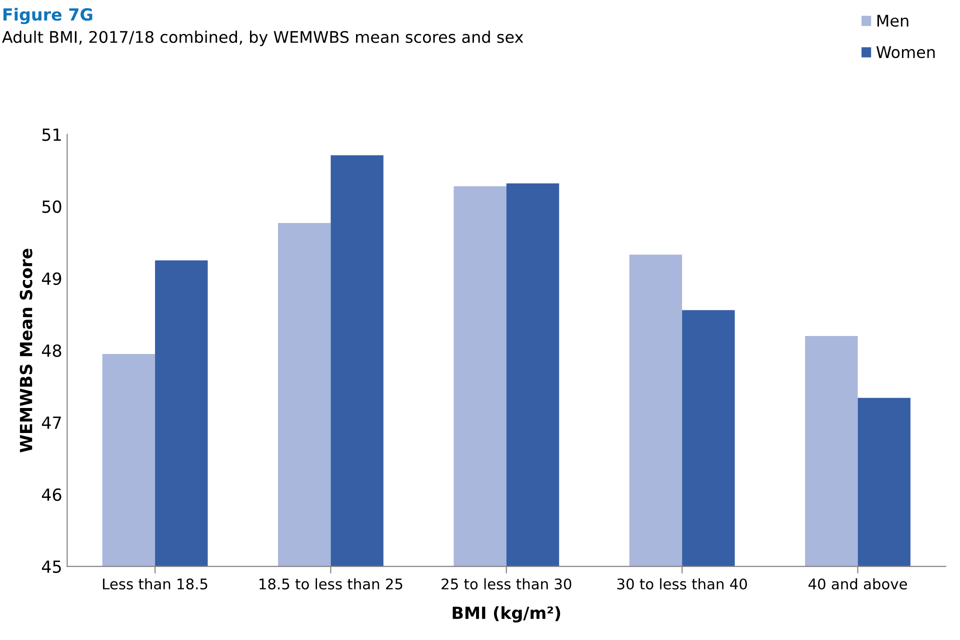 The height and width of the screenshot is (640, 960). I want to click on y-tick-label: 47, so click(51, 422).